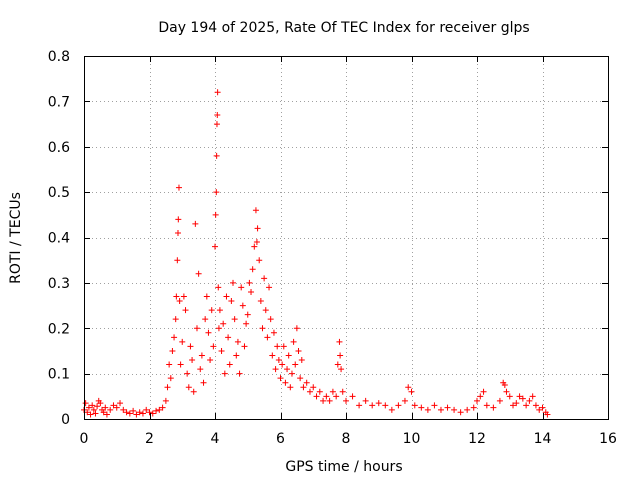 This screenshot has width=640, height=480. I want to click on x-tick-label: 0, so click(84, 439).